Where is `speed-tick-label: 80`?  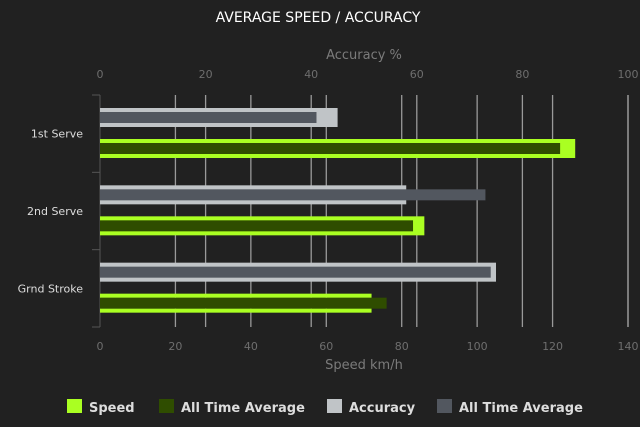 speed-tick-label: 80 is located at coordinates (402, 346).